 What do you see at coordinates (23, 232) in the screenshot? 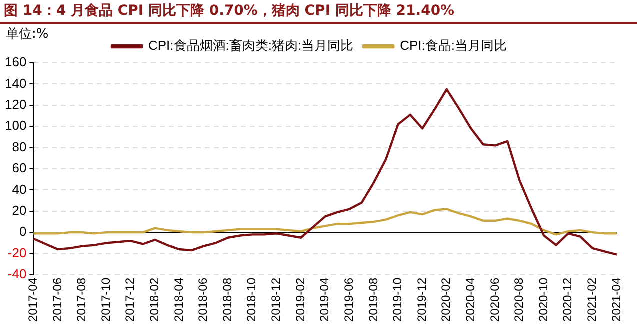
I see `y-tick-label: 0` at bounding box center [23, 232].